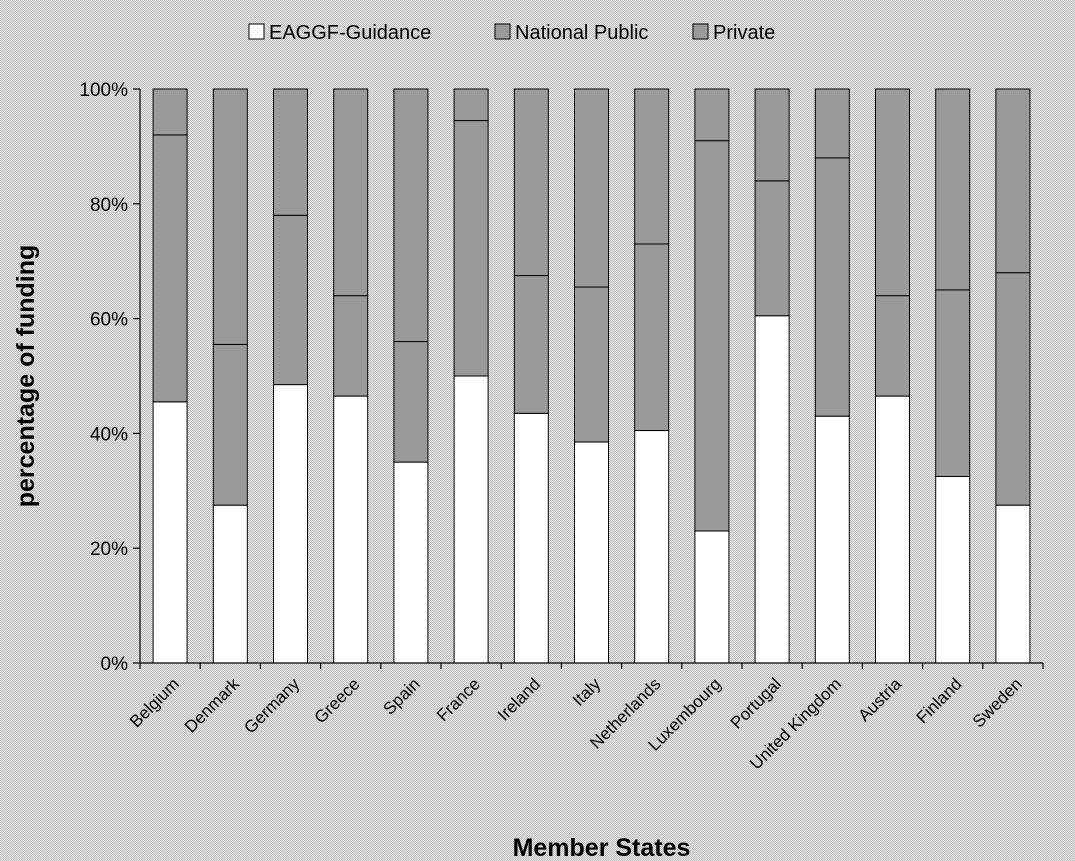 The width and height of the screenshot is (1075, 861). Describe the element at coordinates (115, 664) in the screenshot. I see `y-tick-label: 0%` at that location.